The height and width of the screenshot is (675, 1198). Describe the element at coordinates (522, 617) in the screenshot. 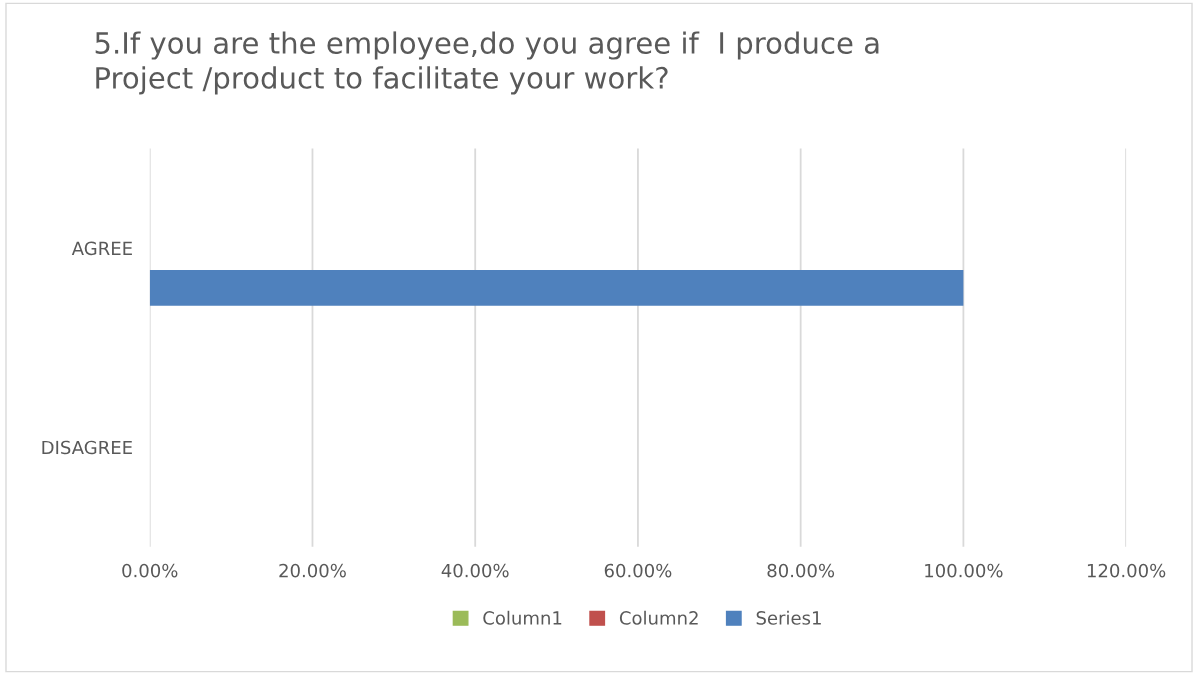

I see `legend-label: Column1` at that location.